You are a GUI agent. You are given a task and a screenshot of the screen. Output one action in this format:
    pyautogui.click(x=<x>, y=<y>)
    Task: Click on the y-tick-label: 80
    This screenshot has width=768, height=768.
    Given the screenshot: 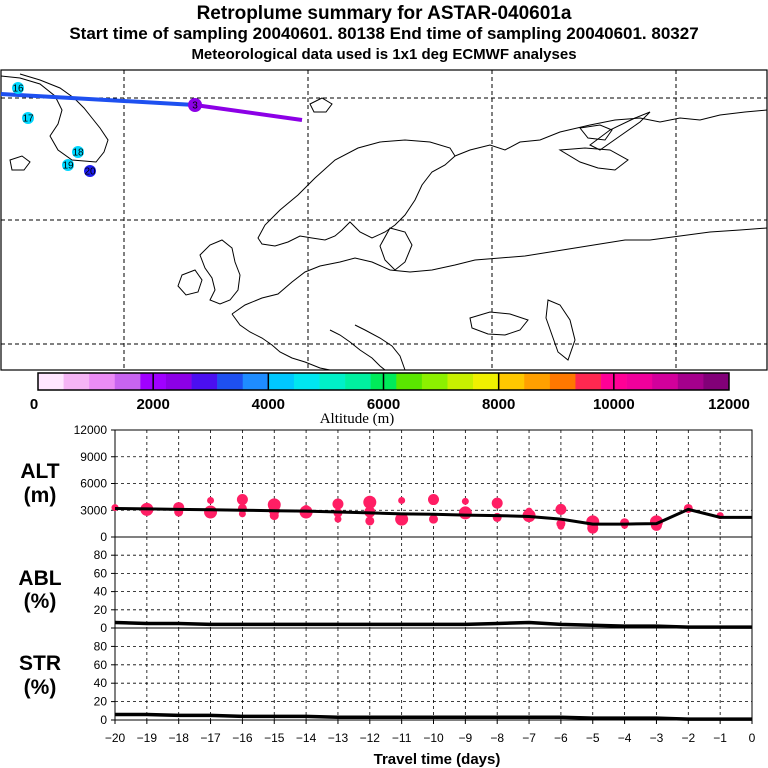 What is the action you would take?
    pyautogui.click(x=101, y=555)
    